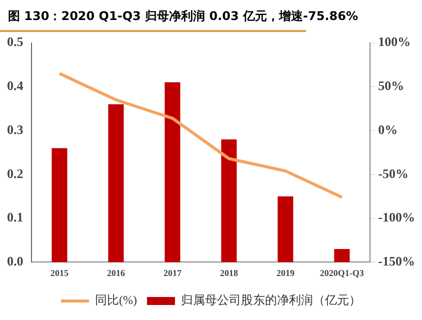 The image size is (422, 320). What do you see at coordinates (394, 42) in the screenshot?
I see `y2-tick-label: 100%` at bounding box center [394, 42].